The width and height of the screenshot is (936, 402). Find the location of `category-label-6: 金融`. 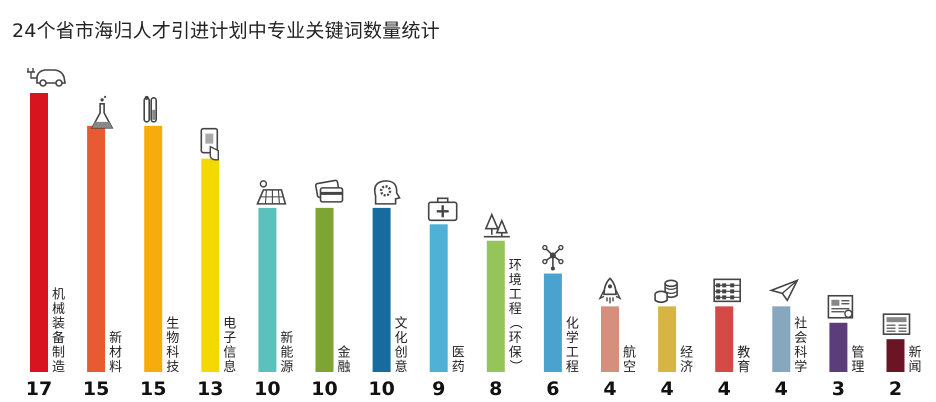

category-label-6: 金融 is located at coordinates (344, 360).